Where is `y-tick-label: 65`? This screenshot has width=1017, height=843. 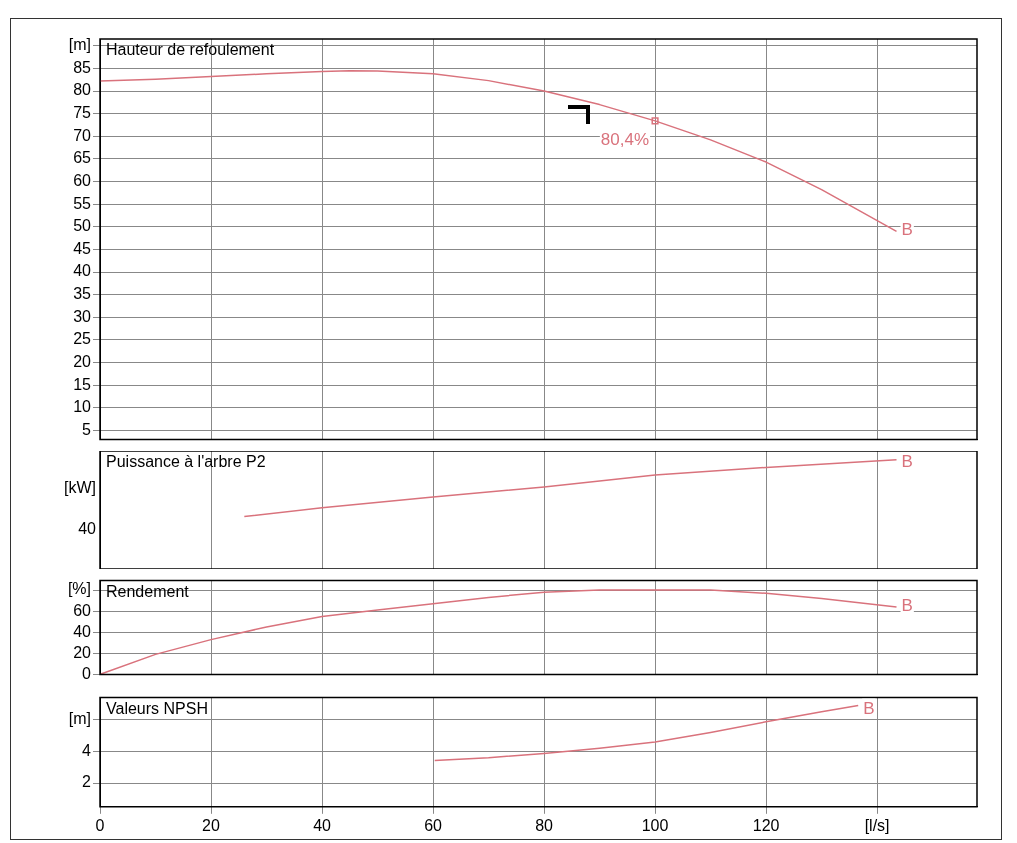
y-tick-label: 65 is located at coordinates (82, 158).